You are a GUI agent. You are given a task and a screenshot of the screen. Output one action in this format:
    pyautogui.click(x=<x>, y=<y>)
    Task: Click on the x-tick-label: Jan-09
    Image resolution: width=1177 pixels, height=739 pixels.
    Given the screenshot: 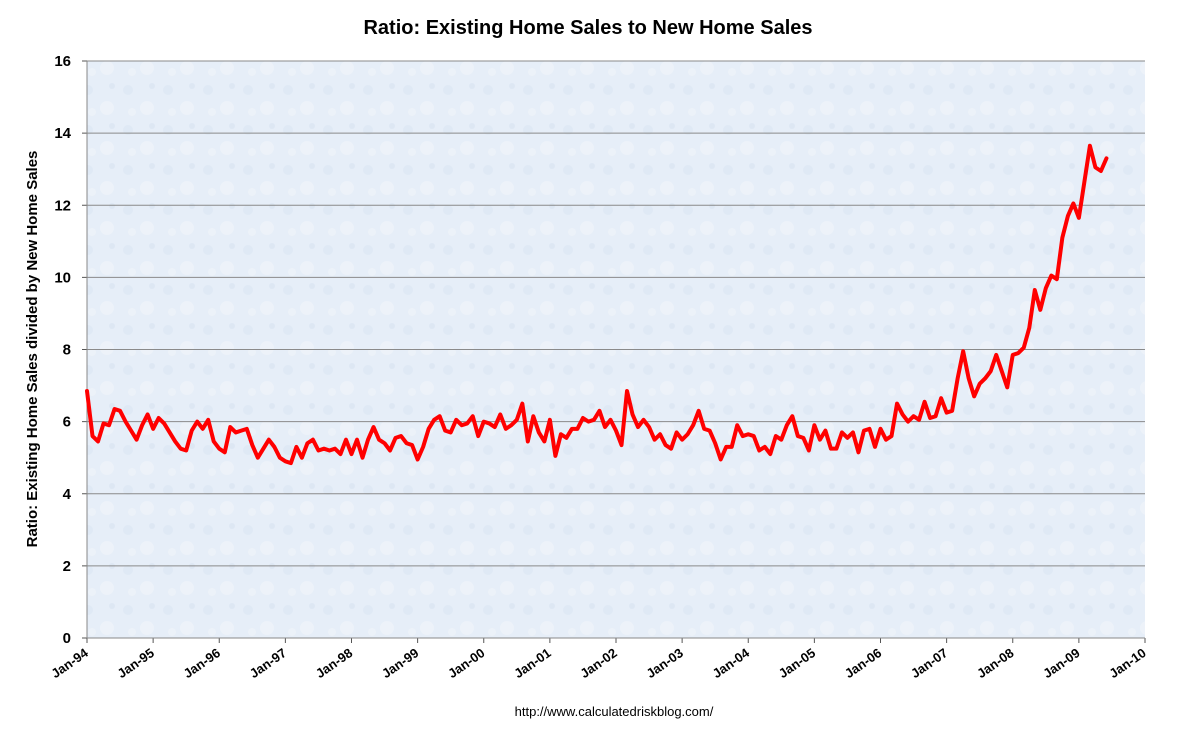 What is the action you would take?
    pyautogui.click(x=1061, y=663)
    